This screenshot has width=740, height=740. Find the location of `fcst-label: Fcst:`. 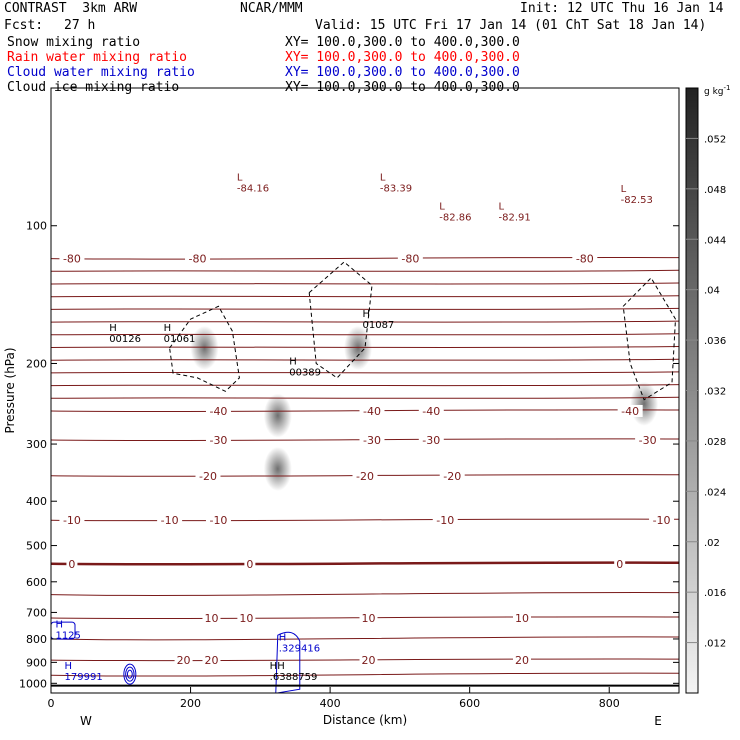

fcst-label: Fcst: is located at coordinates (24, 25).